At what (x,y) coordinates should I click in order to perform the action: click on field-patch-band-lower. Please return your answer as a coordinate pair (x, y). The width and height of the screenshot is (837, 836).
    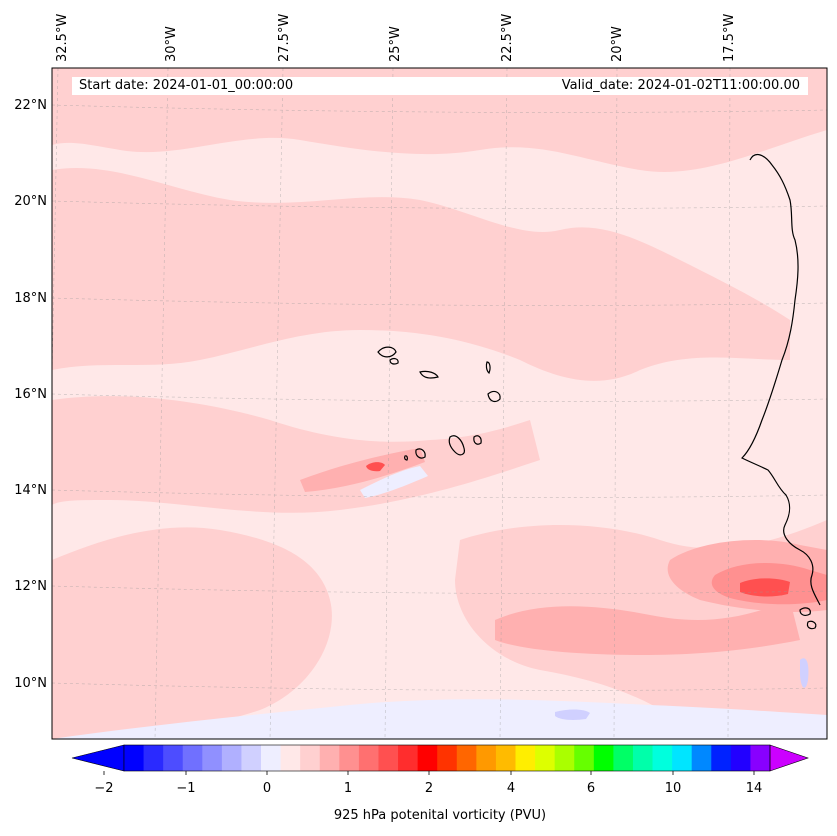
    Looking at the image, I should click on (647, 627).